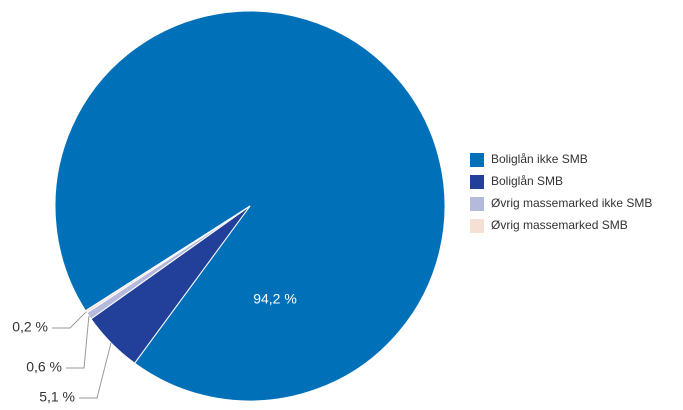 The height and width of the screenshot is (410, 683). Describe the element at coordinates (559, 225) in the screenshot. I see `legend-label: Øvrig massemarked SMB` at that location.